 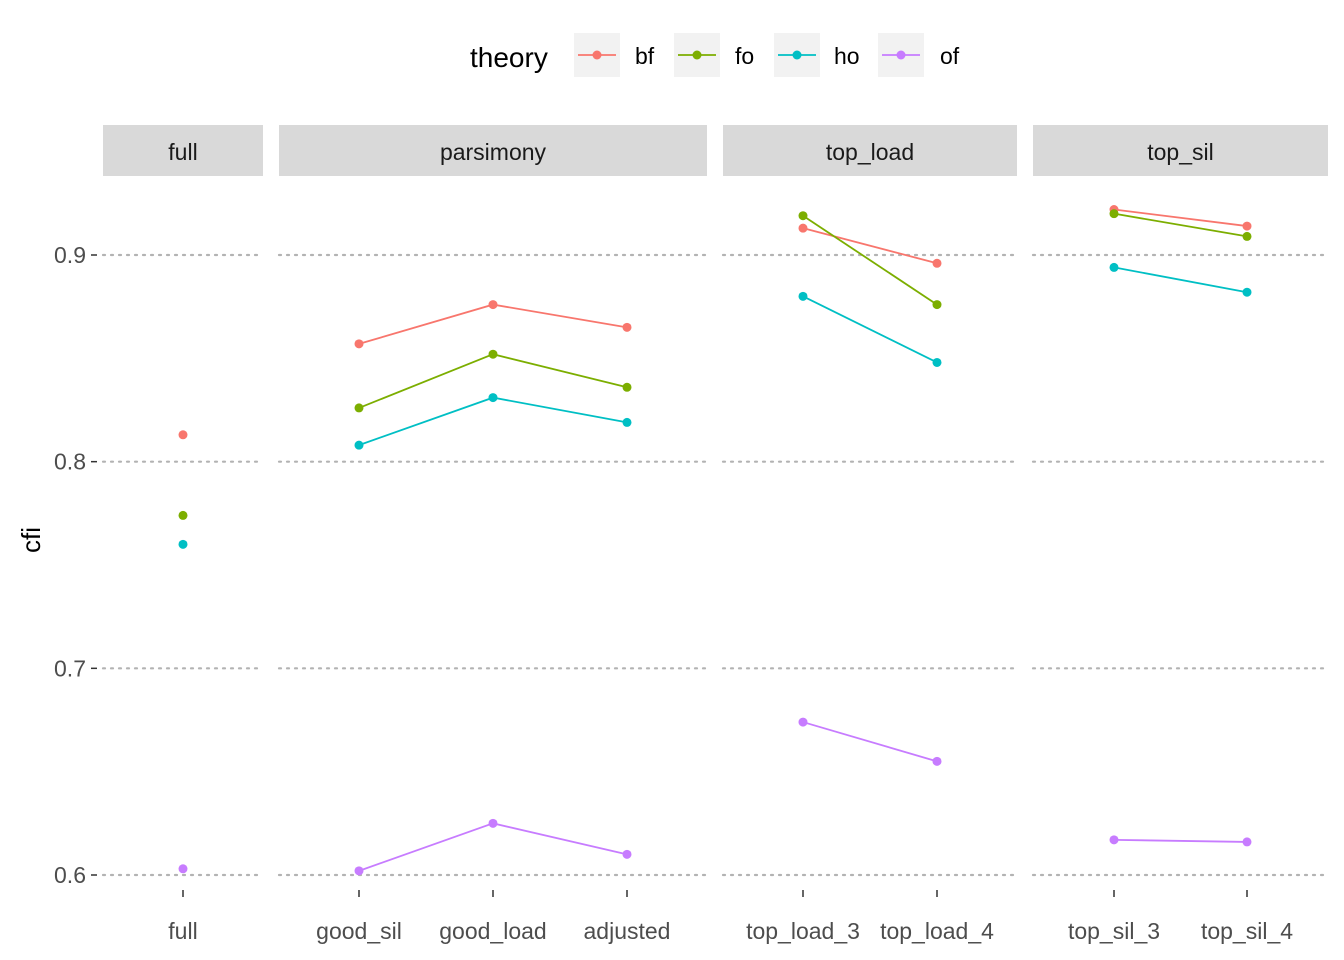 What do you see at coordinates (614, 55) in the screenshot?
I see `legend-item-bf: bf` at bounding box center [614, 55].